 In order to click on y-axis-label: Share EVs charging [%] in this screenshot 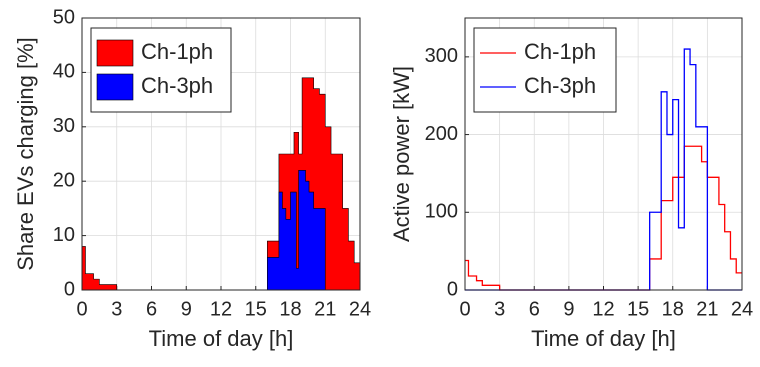, I will do `click(25, 154)`.